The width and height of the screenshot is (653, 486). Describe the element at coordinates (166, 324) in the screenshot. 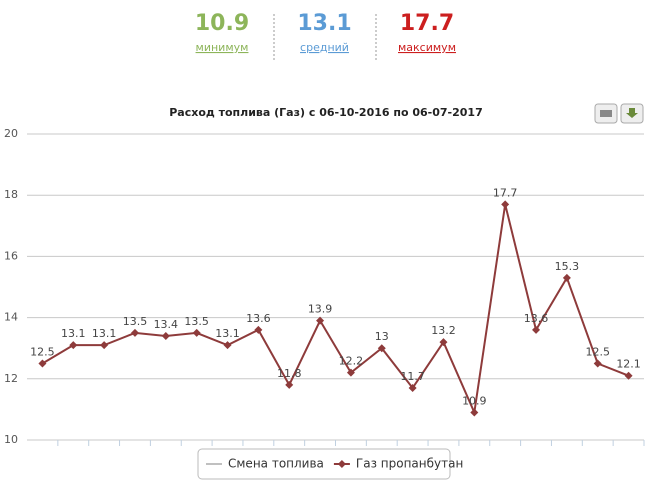

I see `data-label: 13.4` at that location.